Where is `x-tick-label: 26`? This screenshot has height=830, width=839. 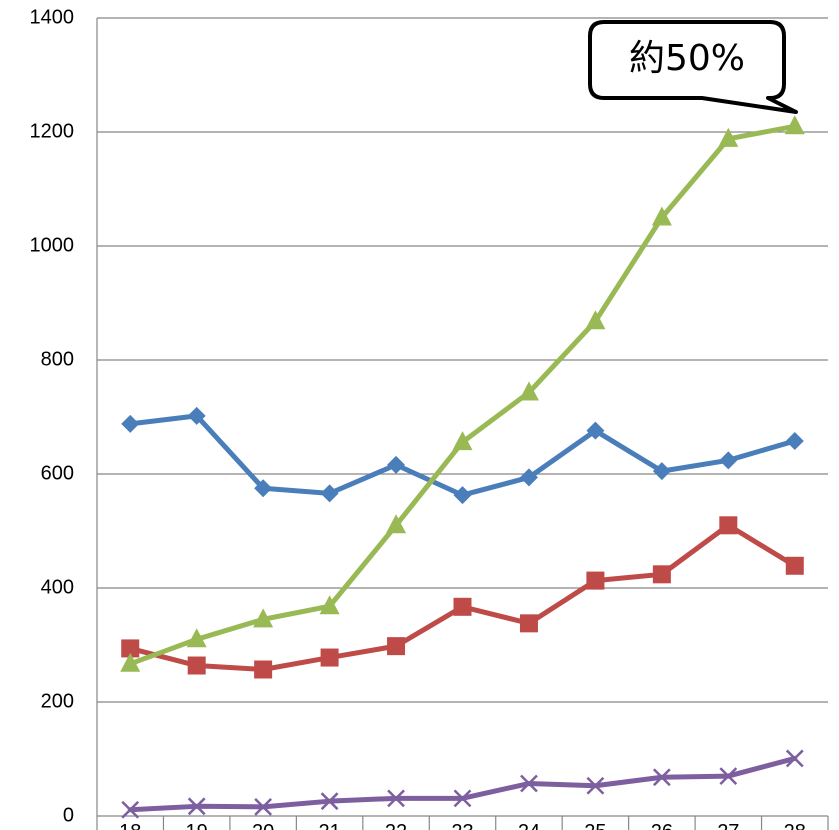 x-tick-label: 26 is located at coordinates (662, 825).